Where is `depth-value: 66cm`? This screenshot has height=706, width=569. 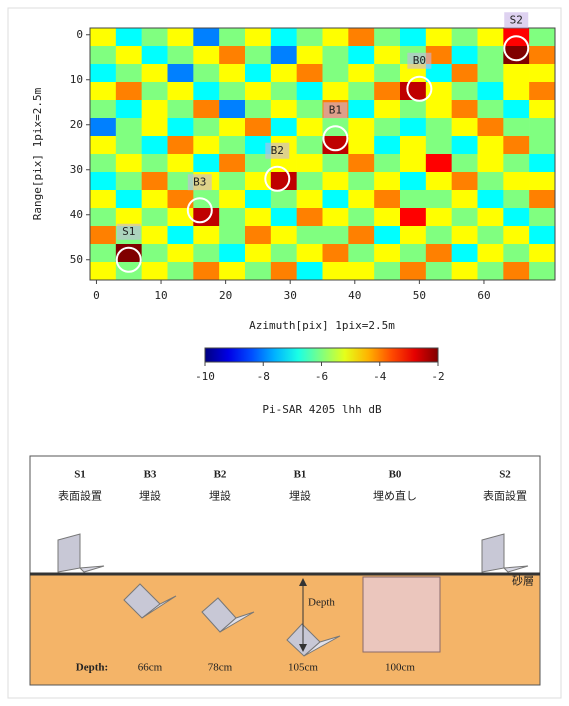
depth-value: 66cm is located at coordinates (150, 668).